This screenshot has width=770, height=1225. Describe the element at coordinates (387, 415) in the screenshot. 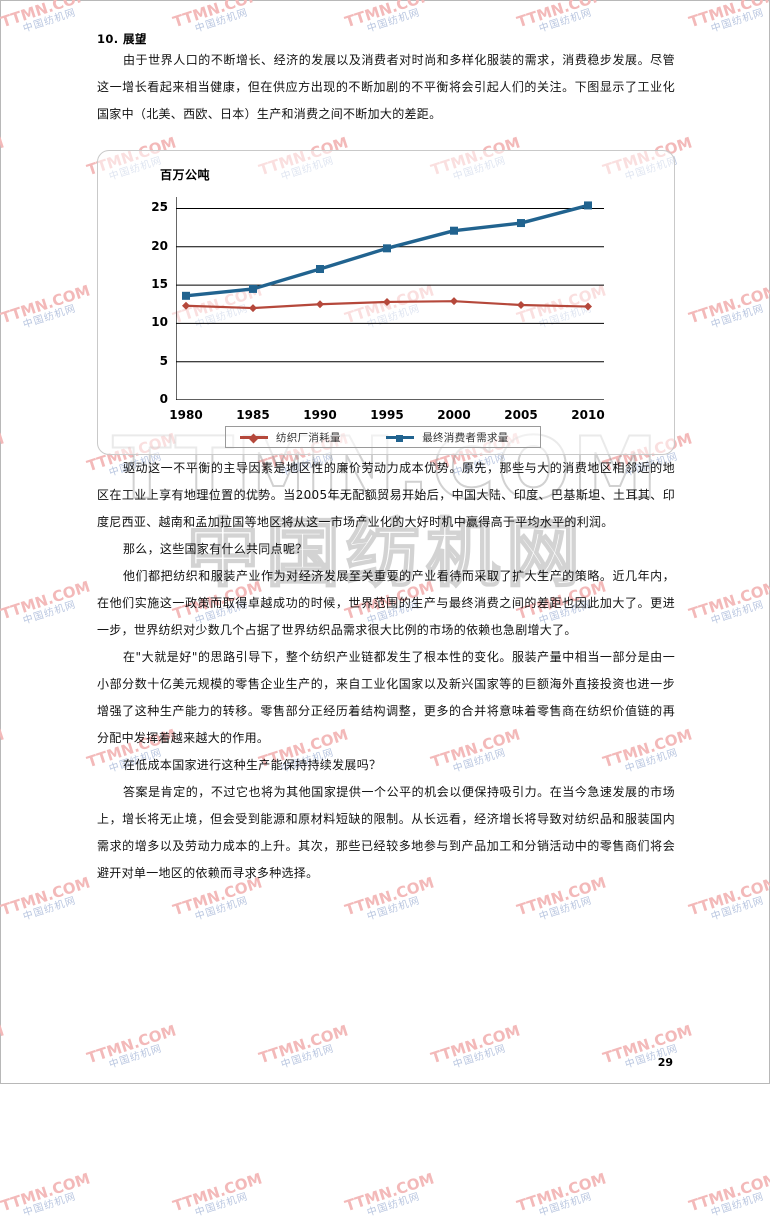

I see `chart-x-tick-label: 1995` at that location.